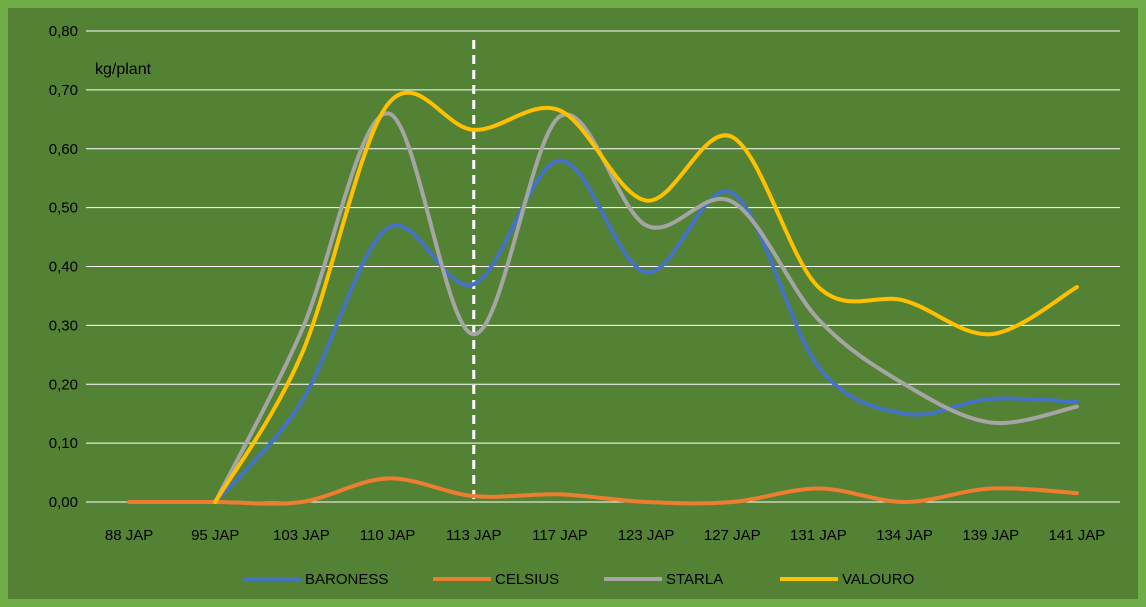 The image size is (1146, 607). I want to click on y-tick-label: 0,00, so click(63, 502).